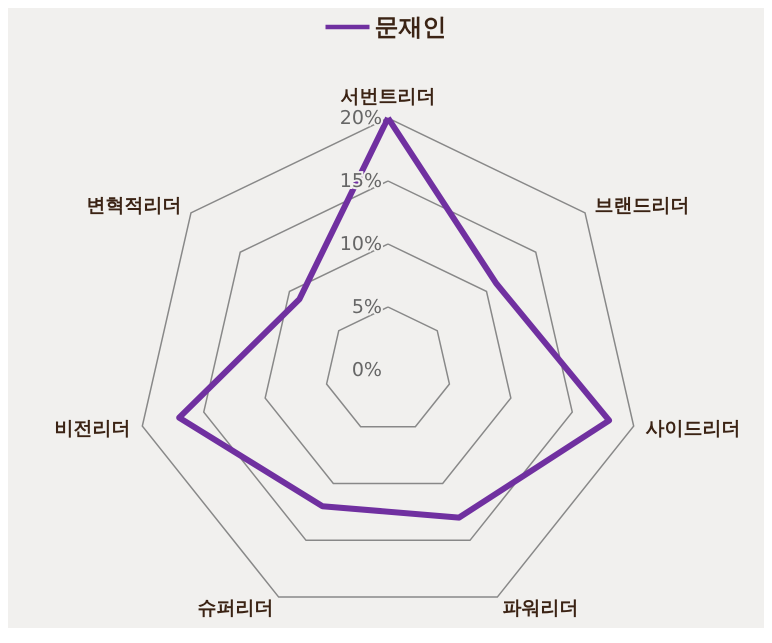  I want to click on y-tick-label: 20%, so click(361, 118).